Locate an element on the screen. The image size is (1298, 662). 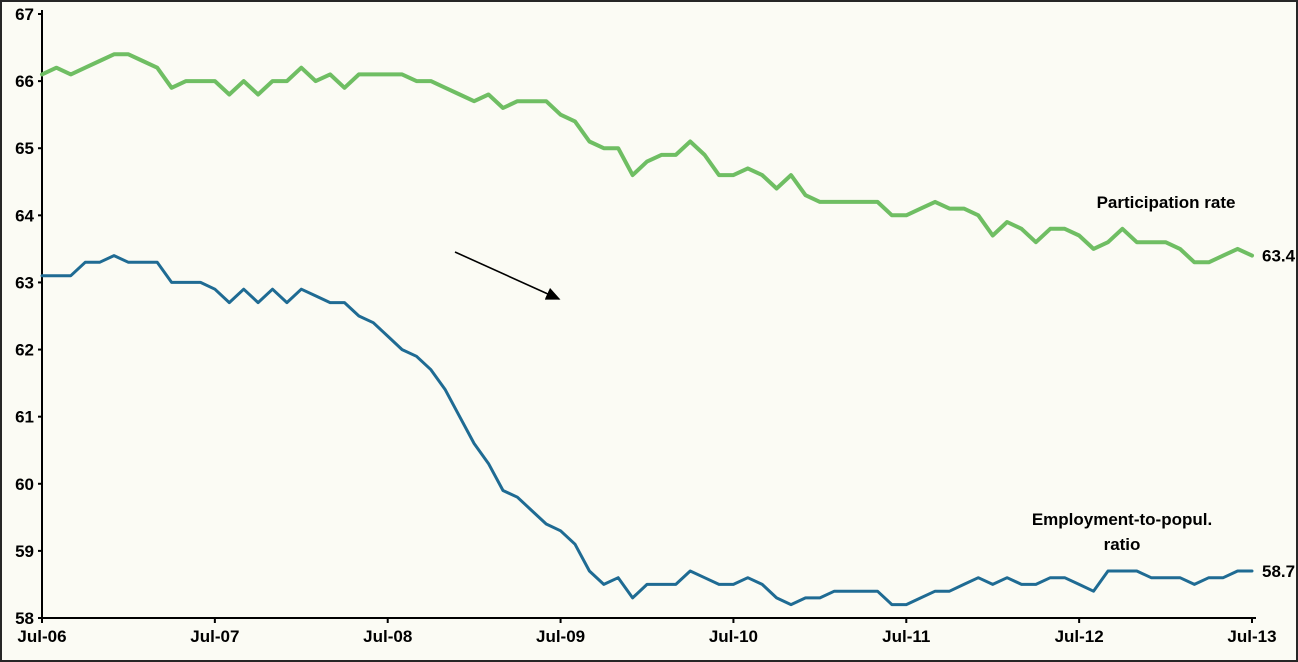
y-axis-tick-label: 66 is located at coordinates (24, 81).